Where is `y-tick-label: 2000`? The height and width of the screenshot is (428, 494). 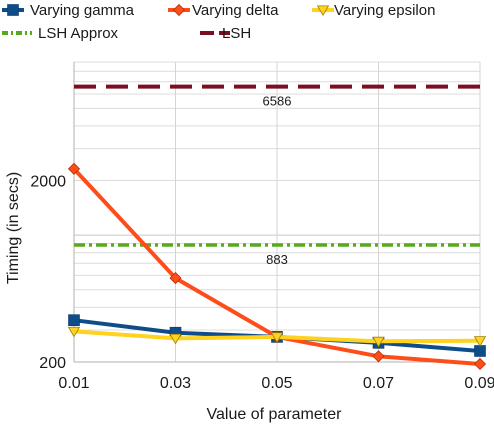 y-tick-label: 2000 is located at coordinates (48, 182).